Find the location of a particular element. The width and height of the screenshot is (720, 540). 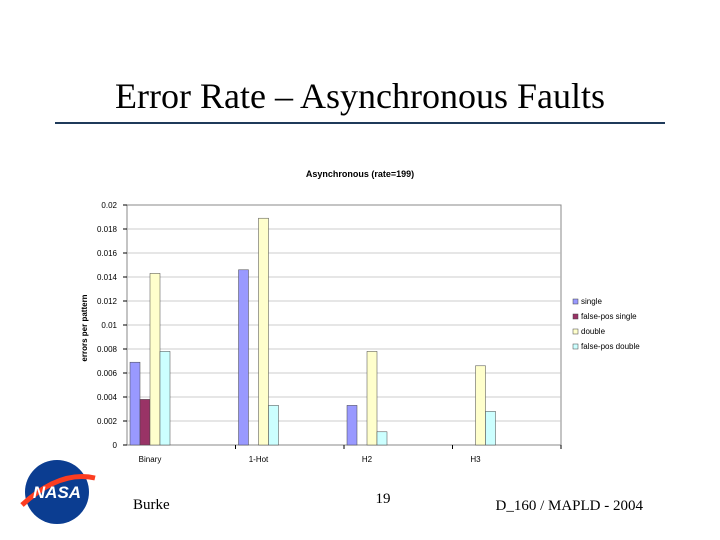

y-tick-label: 0 is located at coordinates (115, 445).